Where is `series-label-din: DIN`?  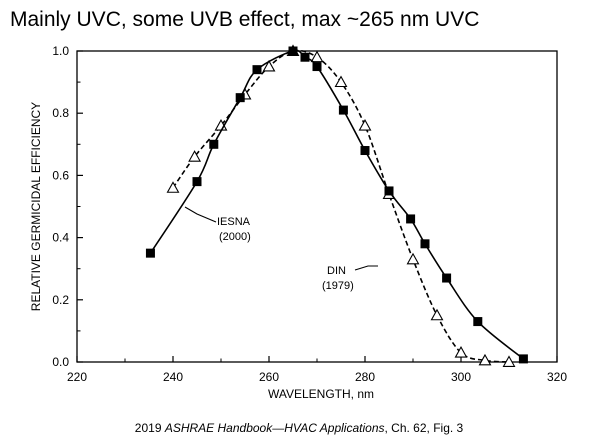
series-label-din: DIN is located at coordinates (336, 271).